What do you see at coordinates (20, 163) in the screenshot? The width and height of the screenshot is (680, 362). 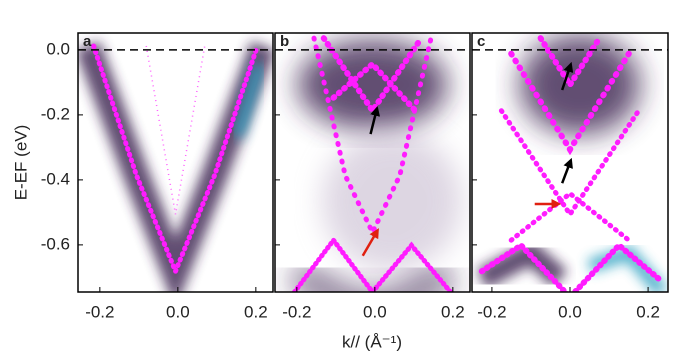 I see `y-axis-label: E-EF (eV)` at bounding box center [20, 163].